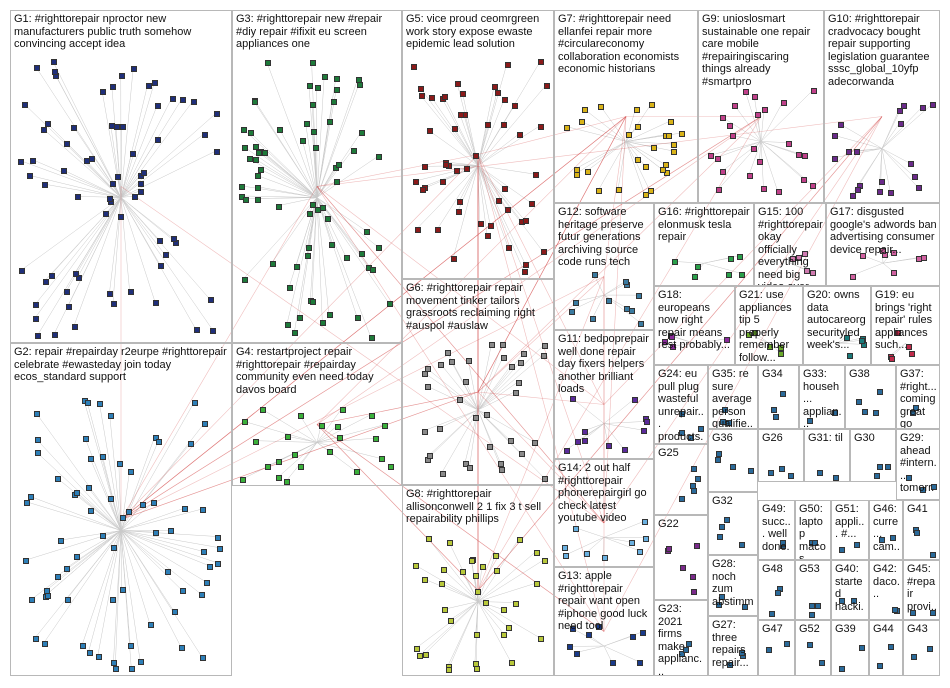 Image resolution: width=950 pixels, height=688 pixels. What do you see at coordinates (772, 569) in the screenshot?
I see `group-label: G48` at bounding box center [772, 569].